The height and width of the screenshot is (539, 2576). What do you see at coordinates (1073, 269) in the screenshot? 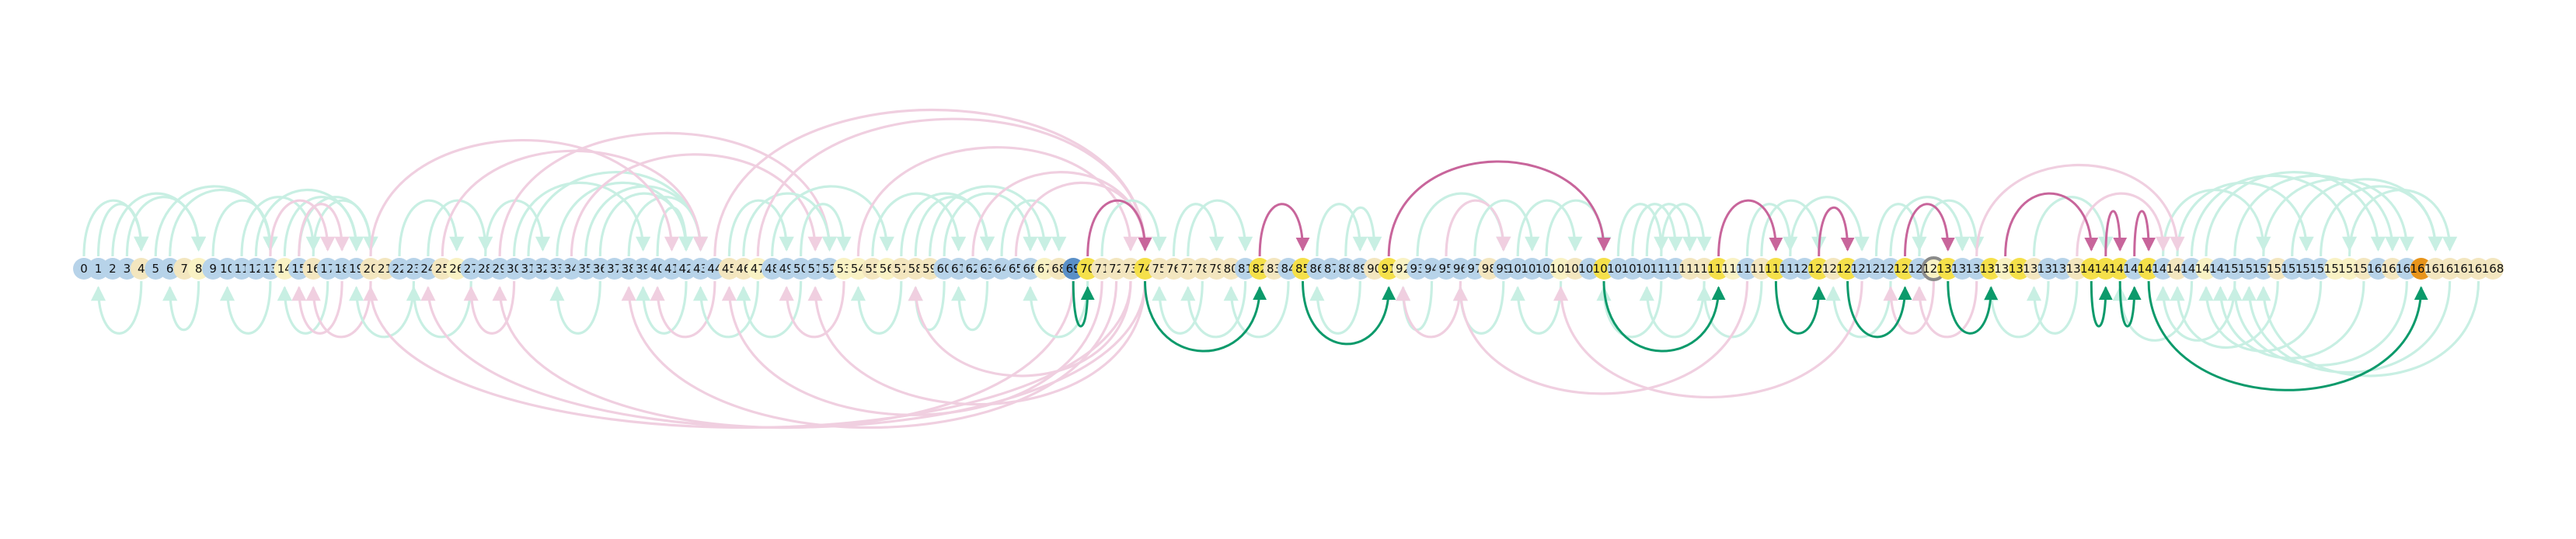
I see `node-label-69: 69` at bounding box center [1073, 269].